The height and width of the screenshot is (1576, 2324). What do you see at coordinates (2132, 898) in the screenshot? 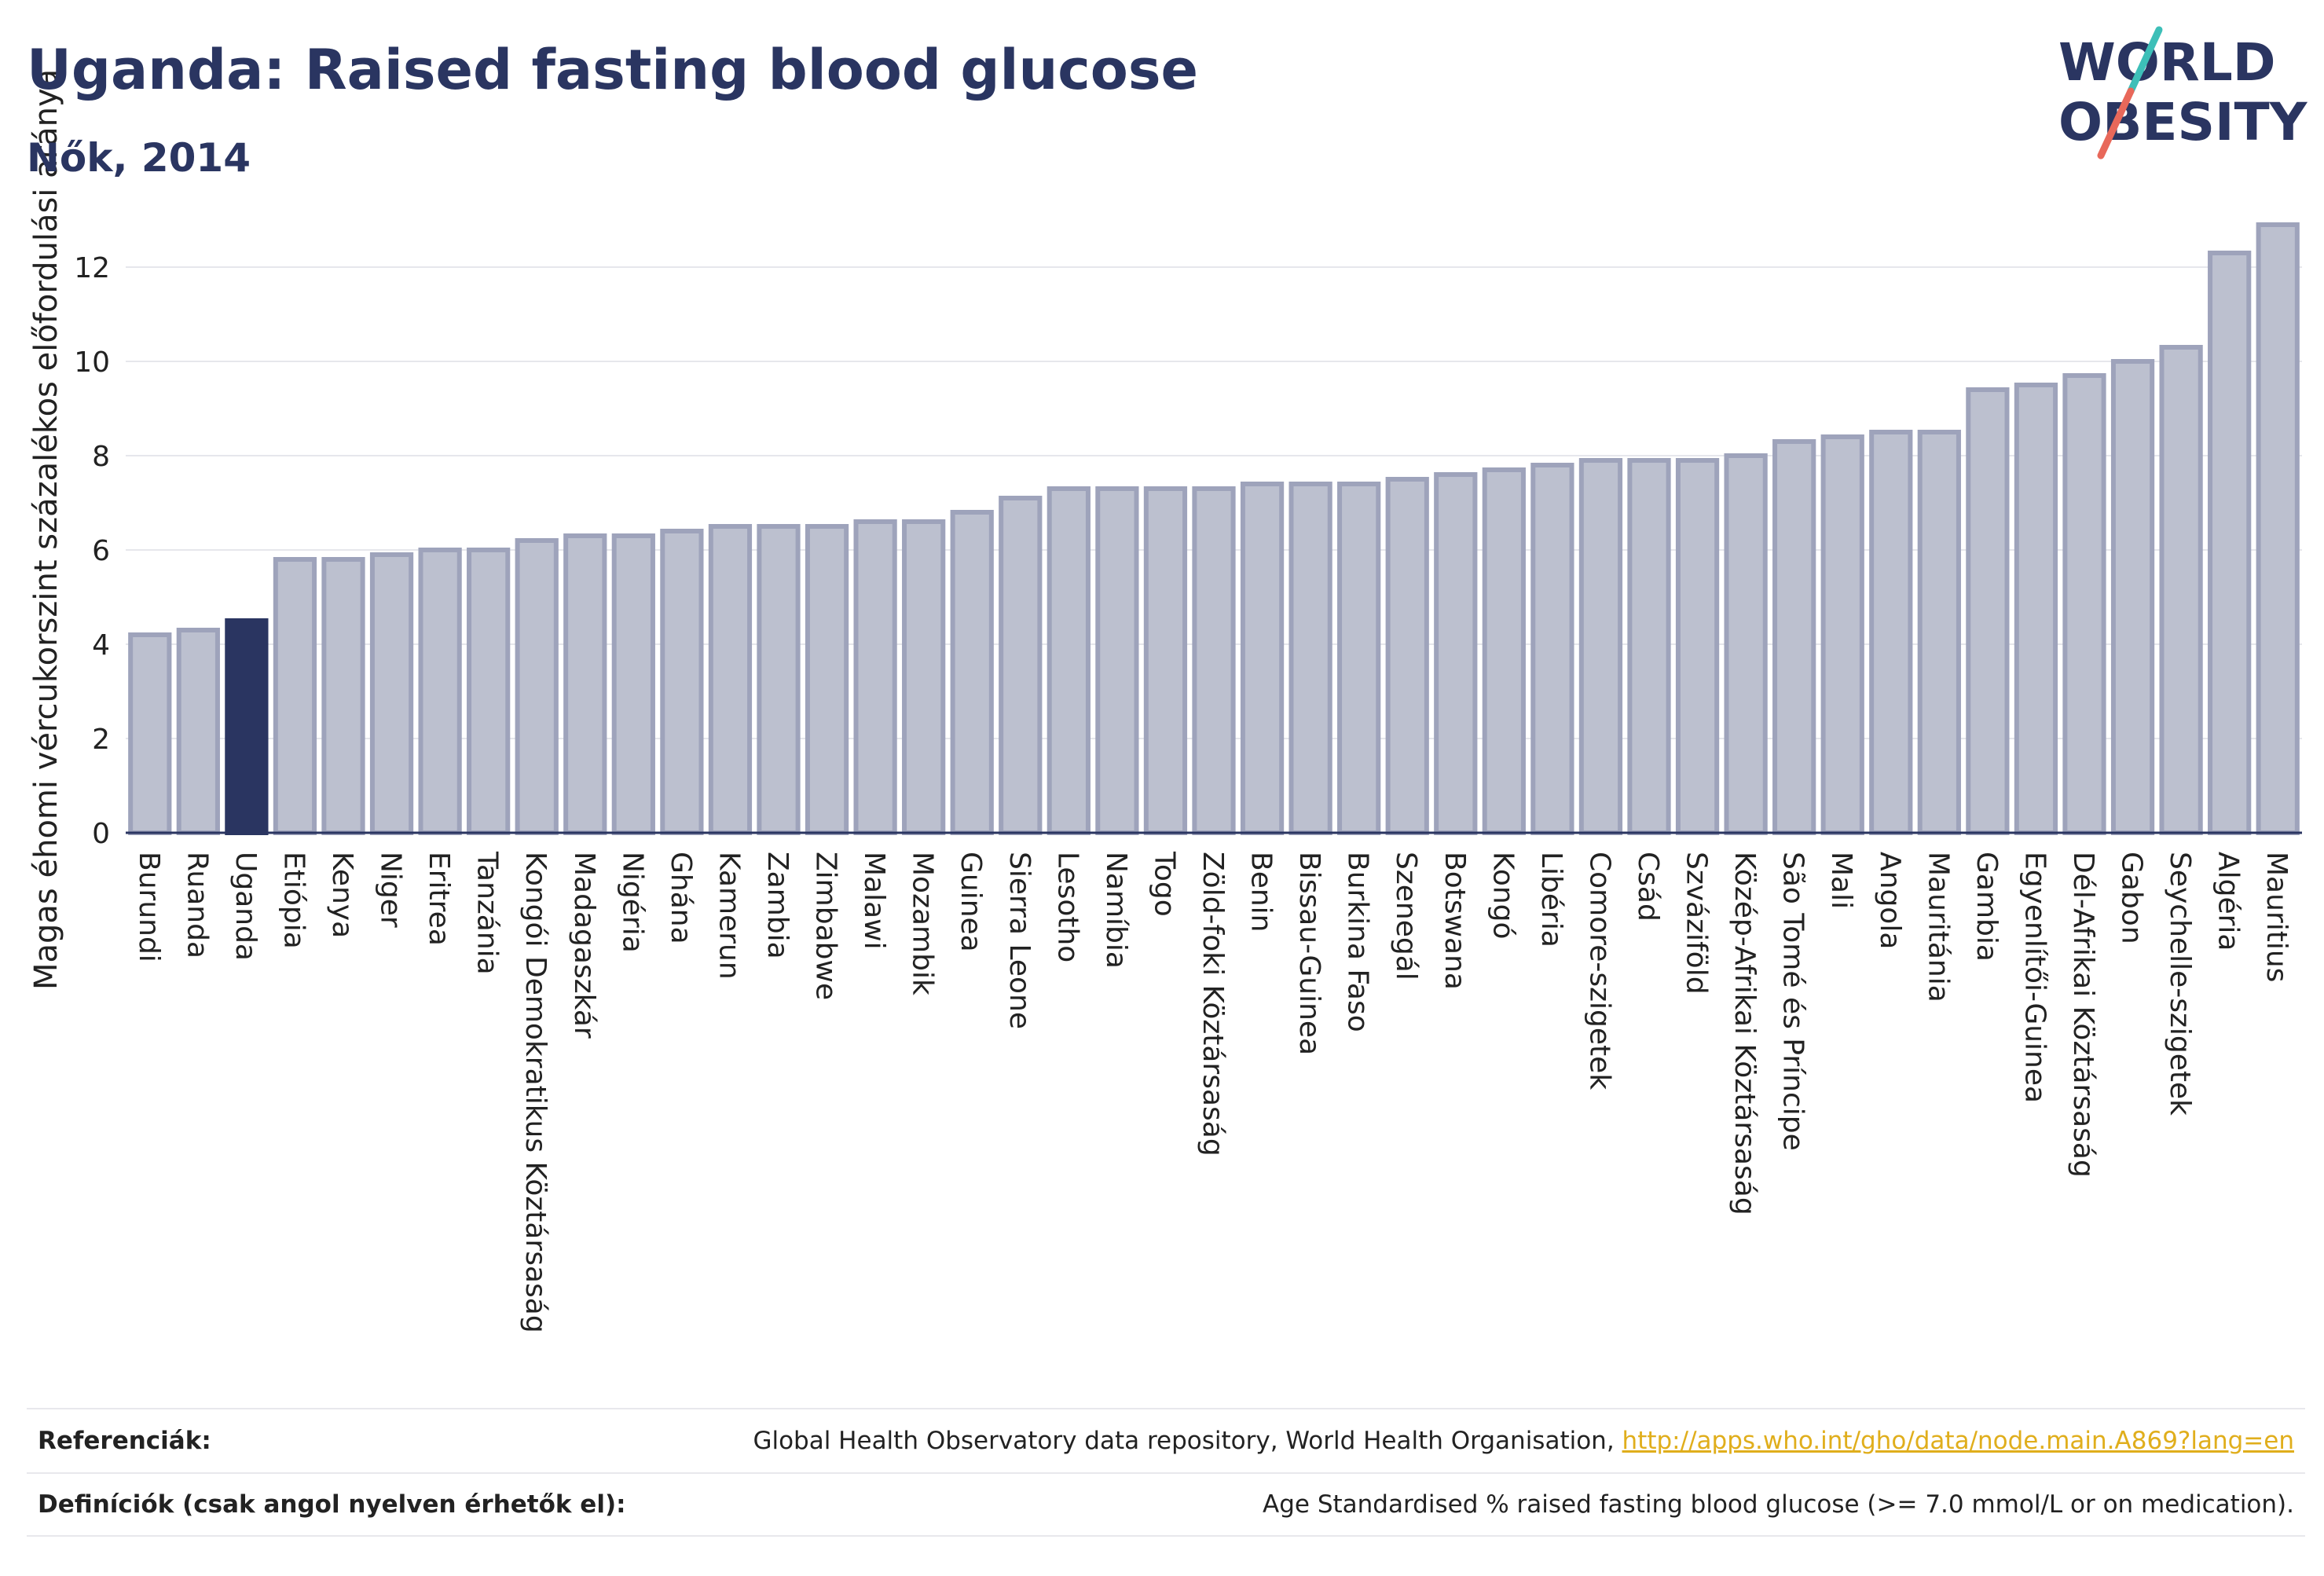
I see `x-tick-label: Gabon` at bounding box center [2132, 898].